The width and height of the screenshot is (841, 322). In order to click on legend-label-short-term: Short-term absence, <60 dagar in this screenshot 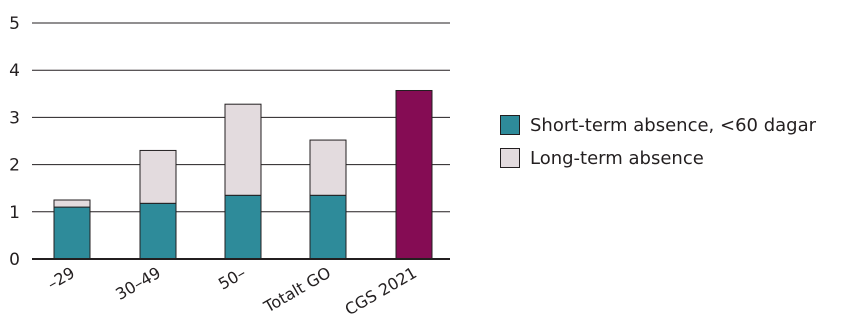, I will do `click(673, 125)`.